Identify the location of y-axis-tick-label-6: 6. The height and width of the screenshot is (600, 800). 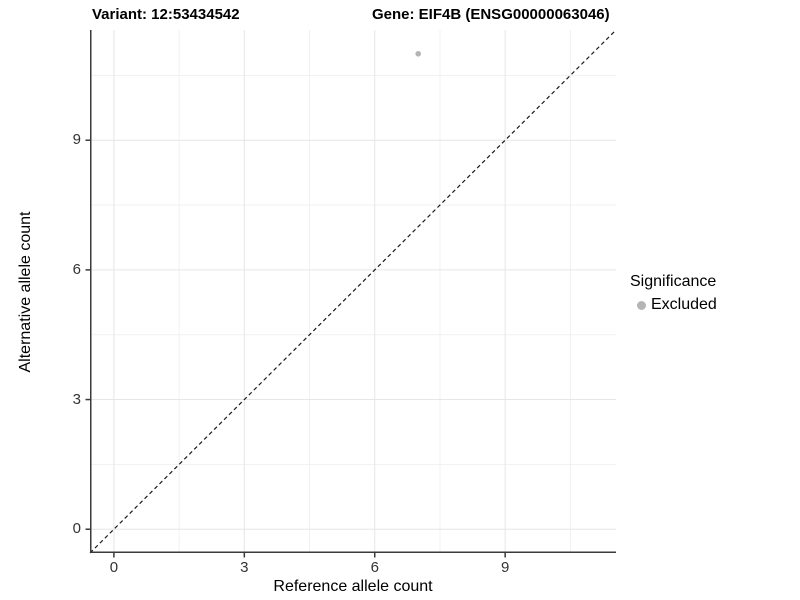
(76, 269).